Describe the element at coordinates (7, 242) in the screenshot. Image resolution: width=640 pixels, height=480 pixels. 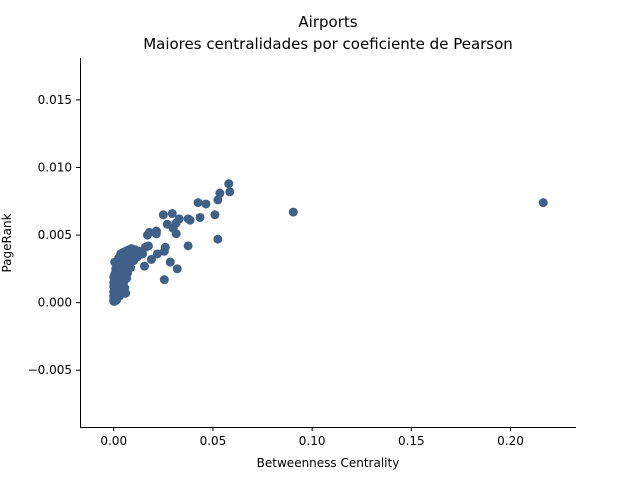
I see `y-axis-label: PageRank` at that location.